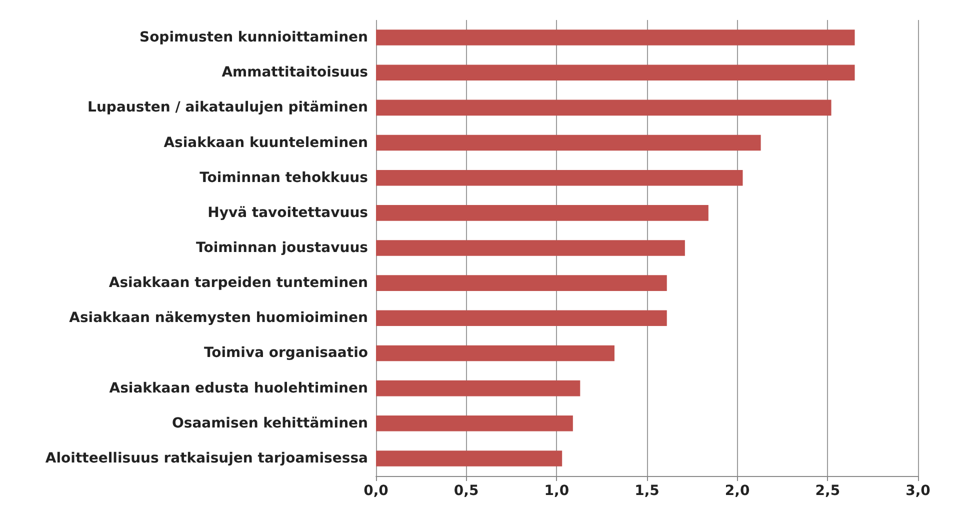 This screenshot has width=967, height=527. What do you see at coordinates (238, 388) in the screenshot?
I see `y-tick-label: Asiakkaan edusta huolehtiminen` at bounding box center [238, 388].